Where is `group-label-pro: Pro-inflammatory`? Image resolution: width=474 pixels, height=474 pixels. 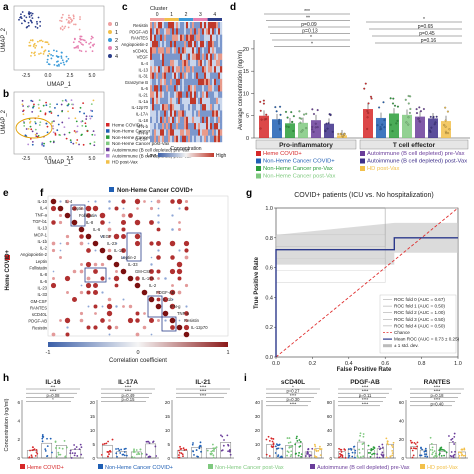 group-label-pro: Pro-inflammatory is located at coordinates (306, 145).